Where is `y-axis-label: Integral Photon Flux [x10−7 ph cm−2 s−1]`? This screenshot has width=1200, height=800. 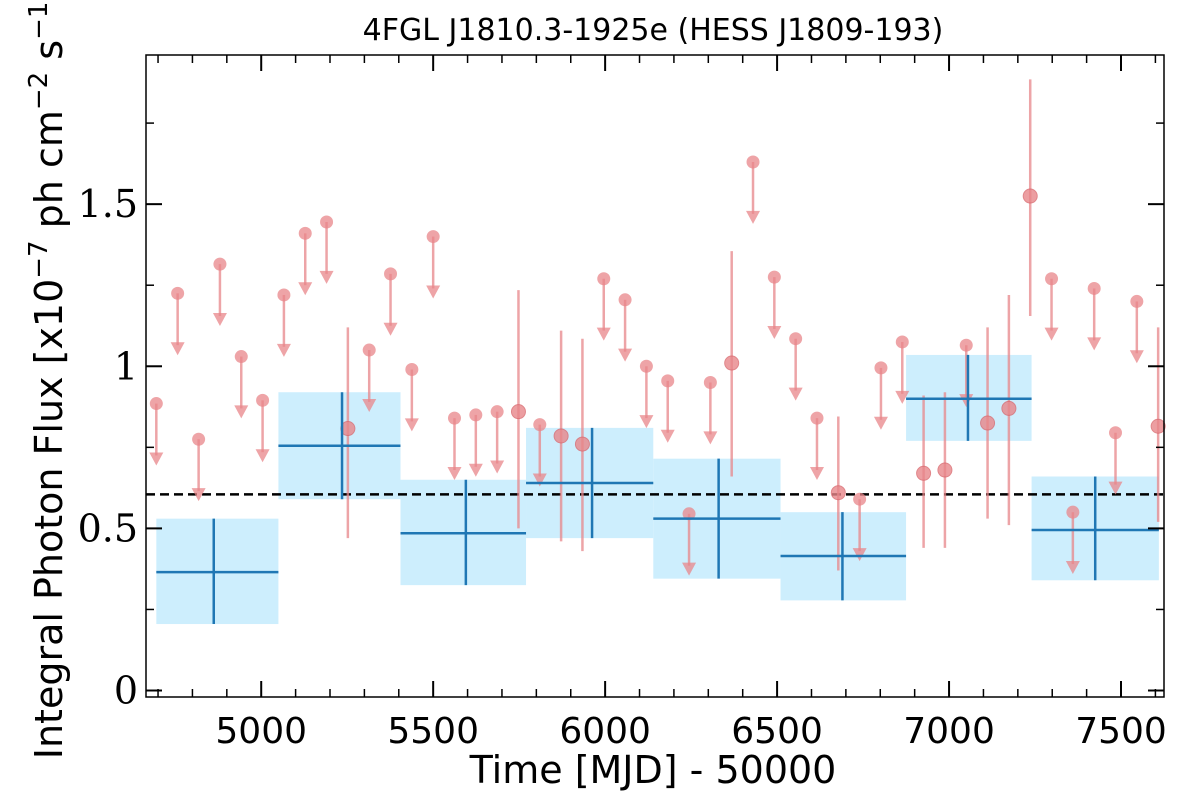
y-axis-label: Integral Photon Flux [x10−7 ph cm−2 s−1] is located at coordinates (47, 379).